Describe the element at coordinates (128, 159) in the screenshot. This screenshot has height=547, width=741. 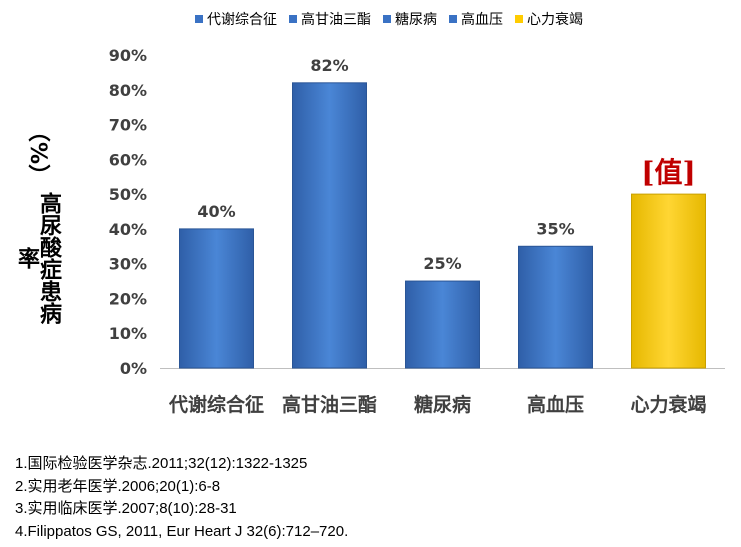
I see `y-tick-label: 60%` at that location.